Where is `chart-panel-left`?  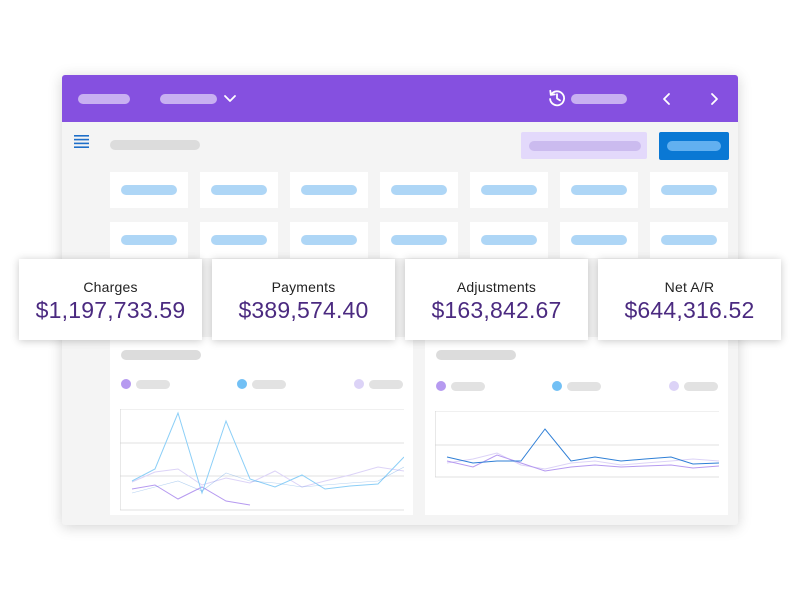
chart-panel-left is located at coordinates (261, 426).